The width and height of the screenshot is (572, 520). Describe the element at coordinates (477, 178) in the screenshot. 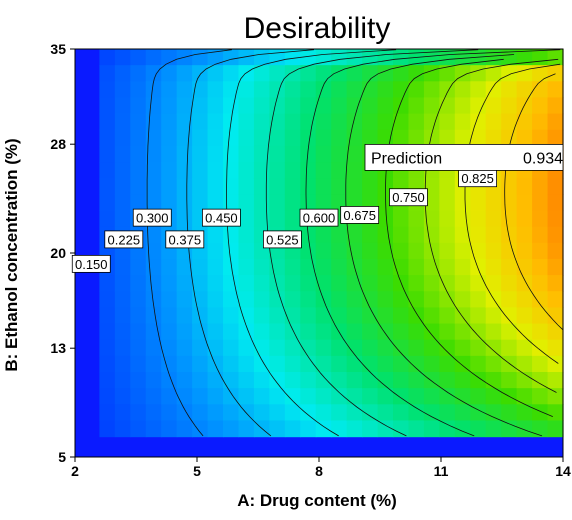

I see `contour-label: 0.825` at that location.